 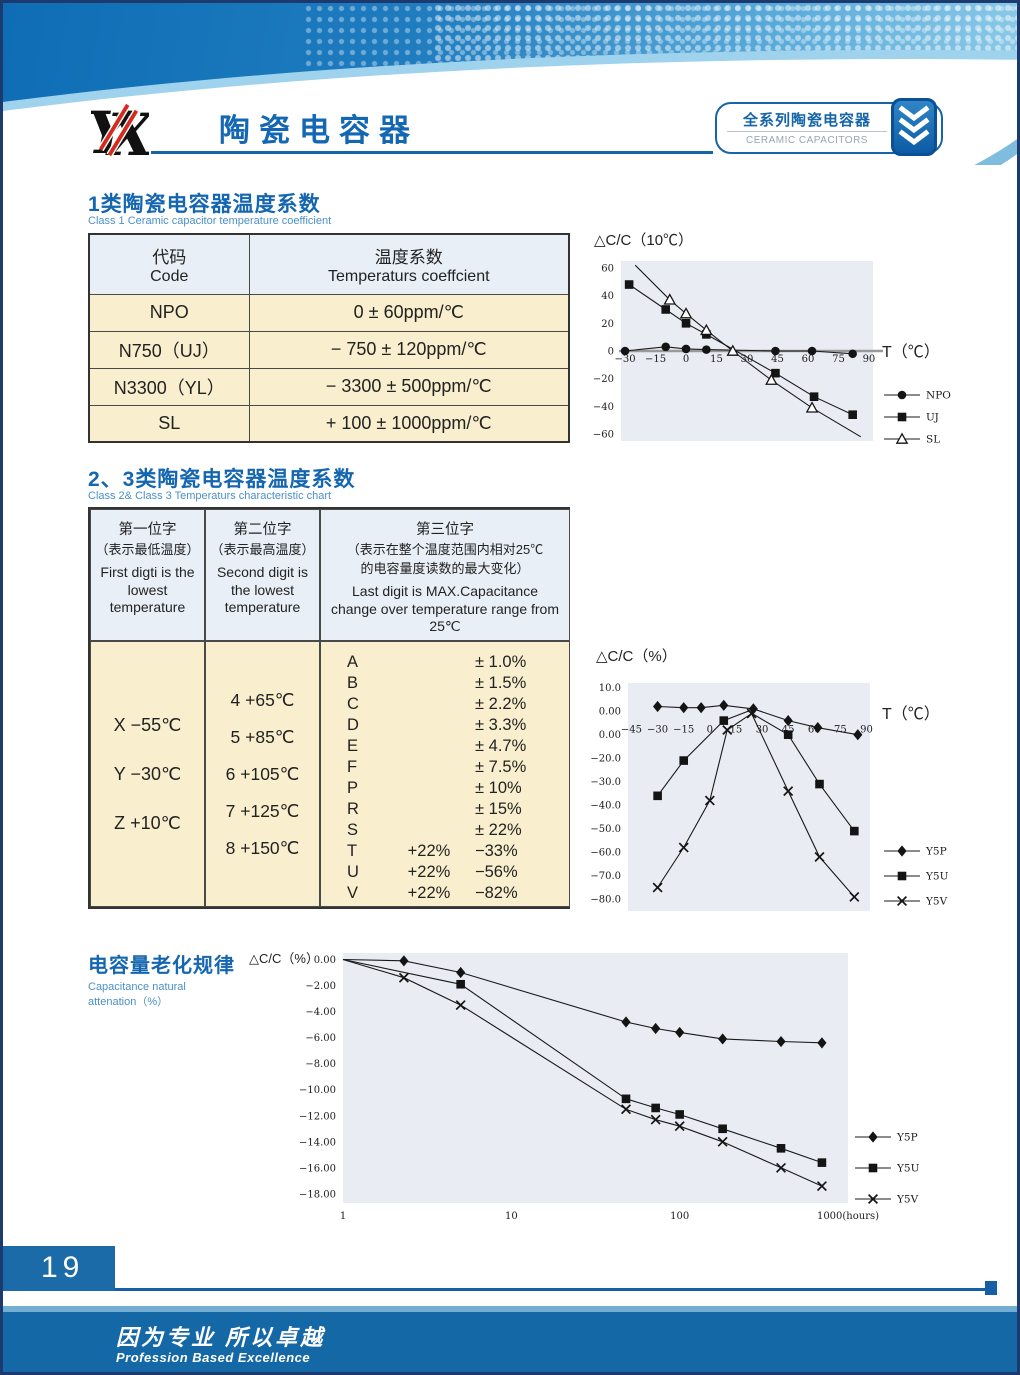 I want to click on tolerance-value: ± 7.5%, so click(x=501, y=767).